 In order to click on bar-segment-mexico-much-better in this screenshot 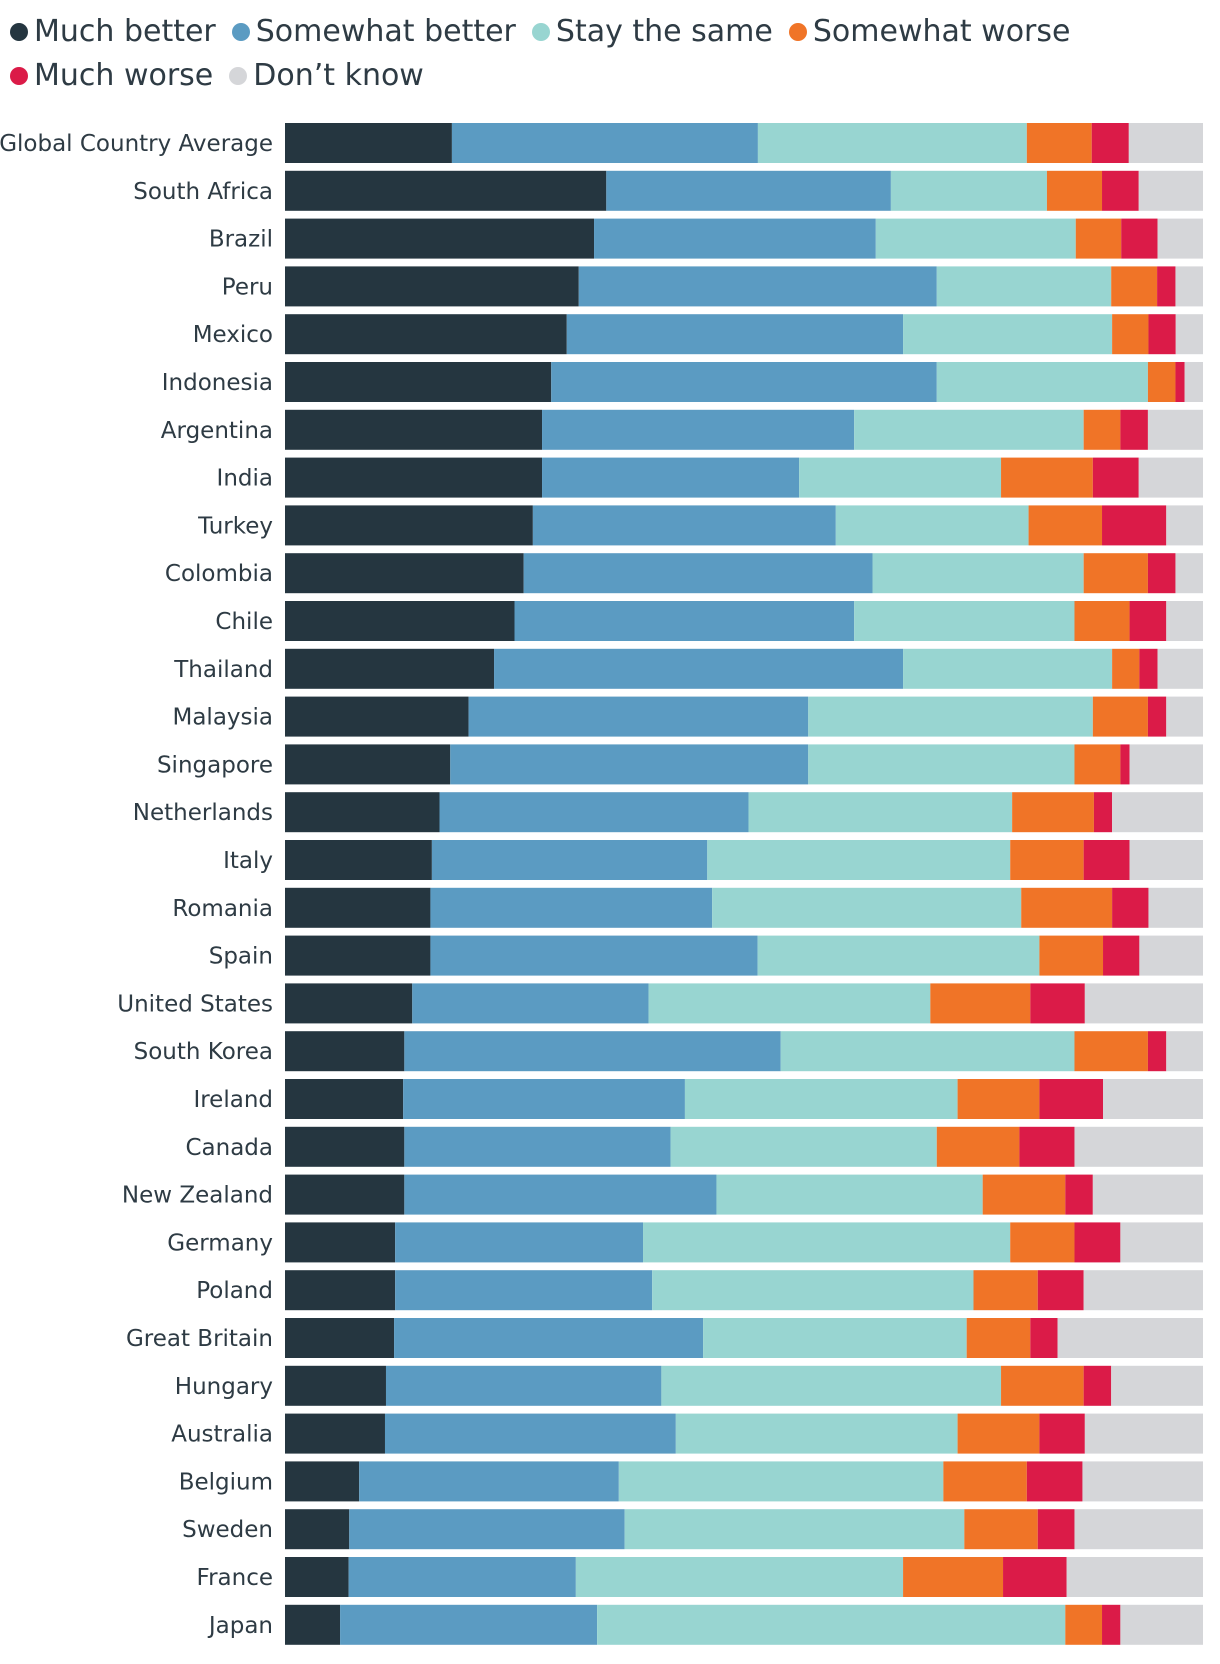, I will do `click(426, 334)`.